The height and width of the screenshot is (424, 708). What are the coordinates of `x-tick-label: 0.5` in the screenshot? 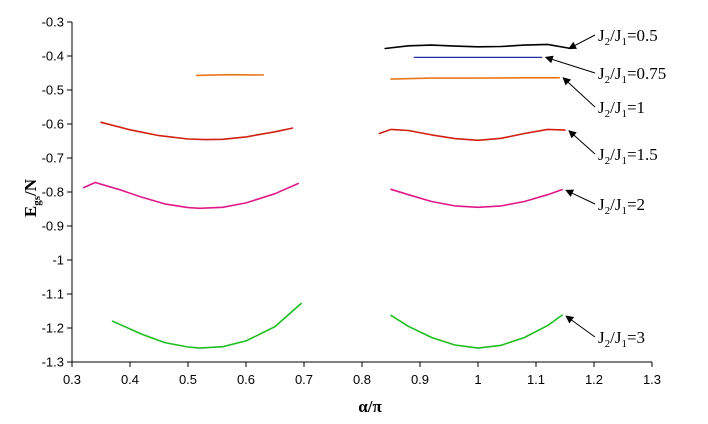 It's located at (188, 379).